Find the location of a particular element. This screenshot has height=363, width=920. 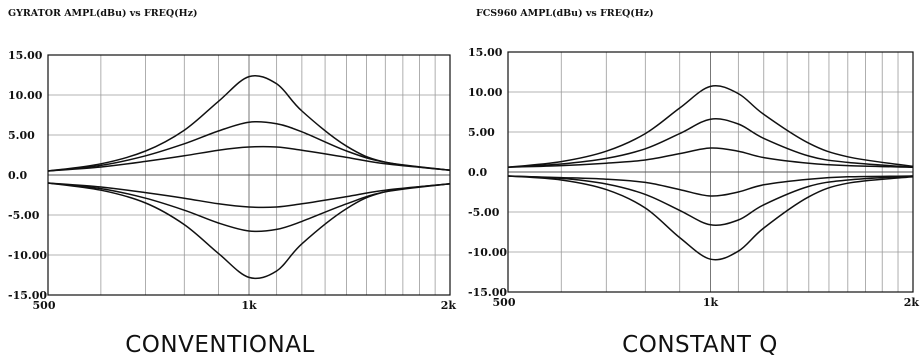

chart-title: FCS960 AMPL(dBu) vs FREQ(Hz) is located at coordinates (565, 13).